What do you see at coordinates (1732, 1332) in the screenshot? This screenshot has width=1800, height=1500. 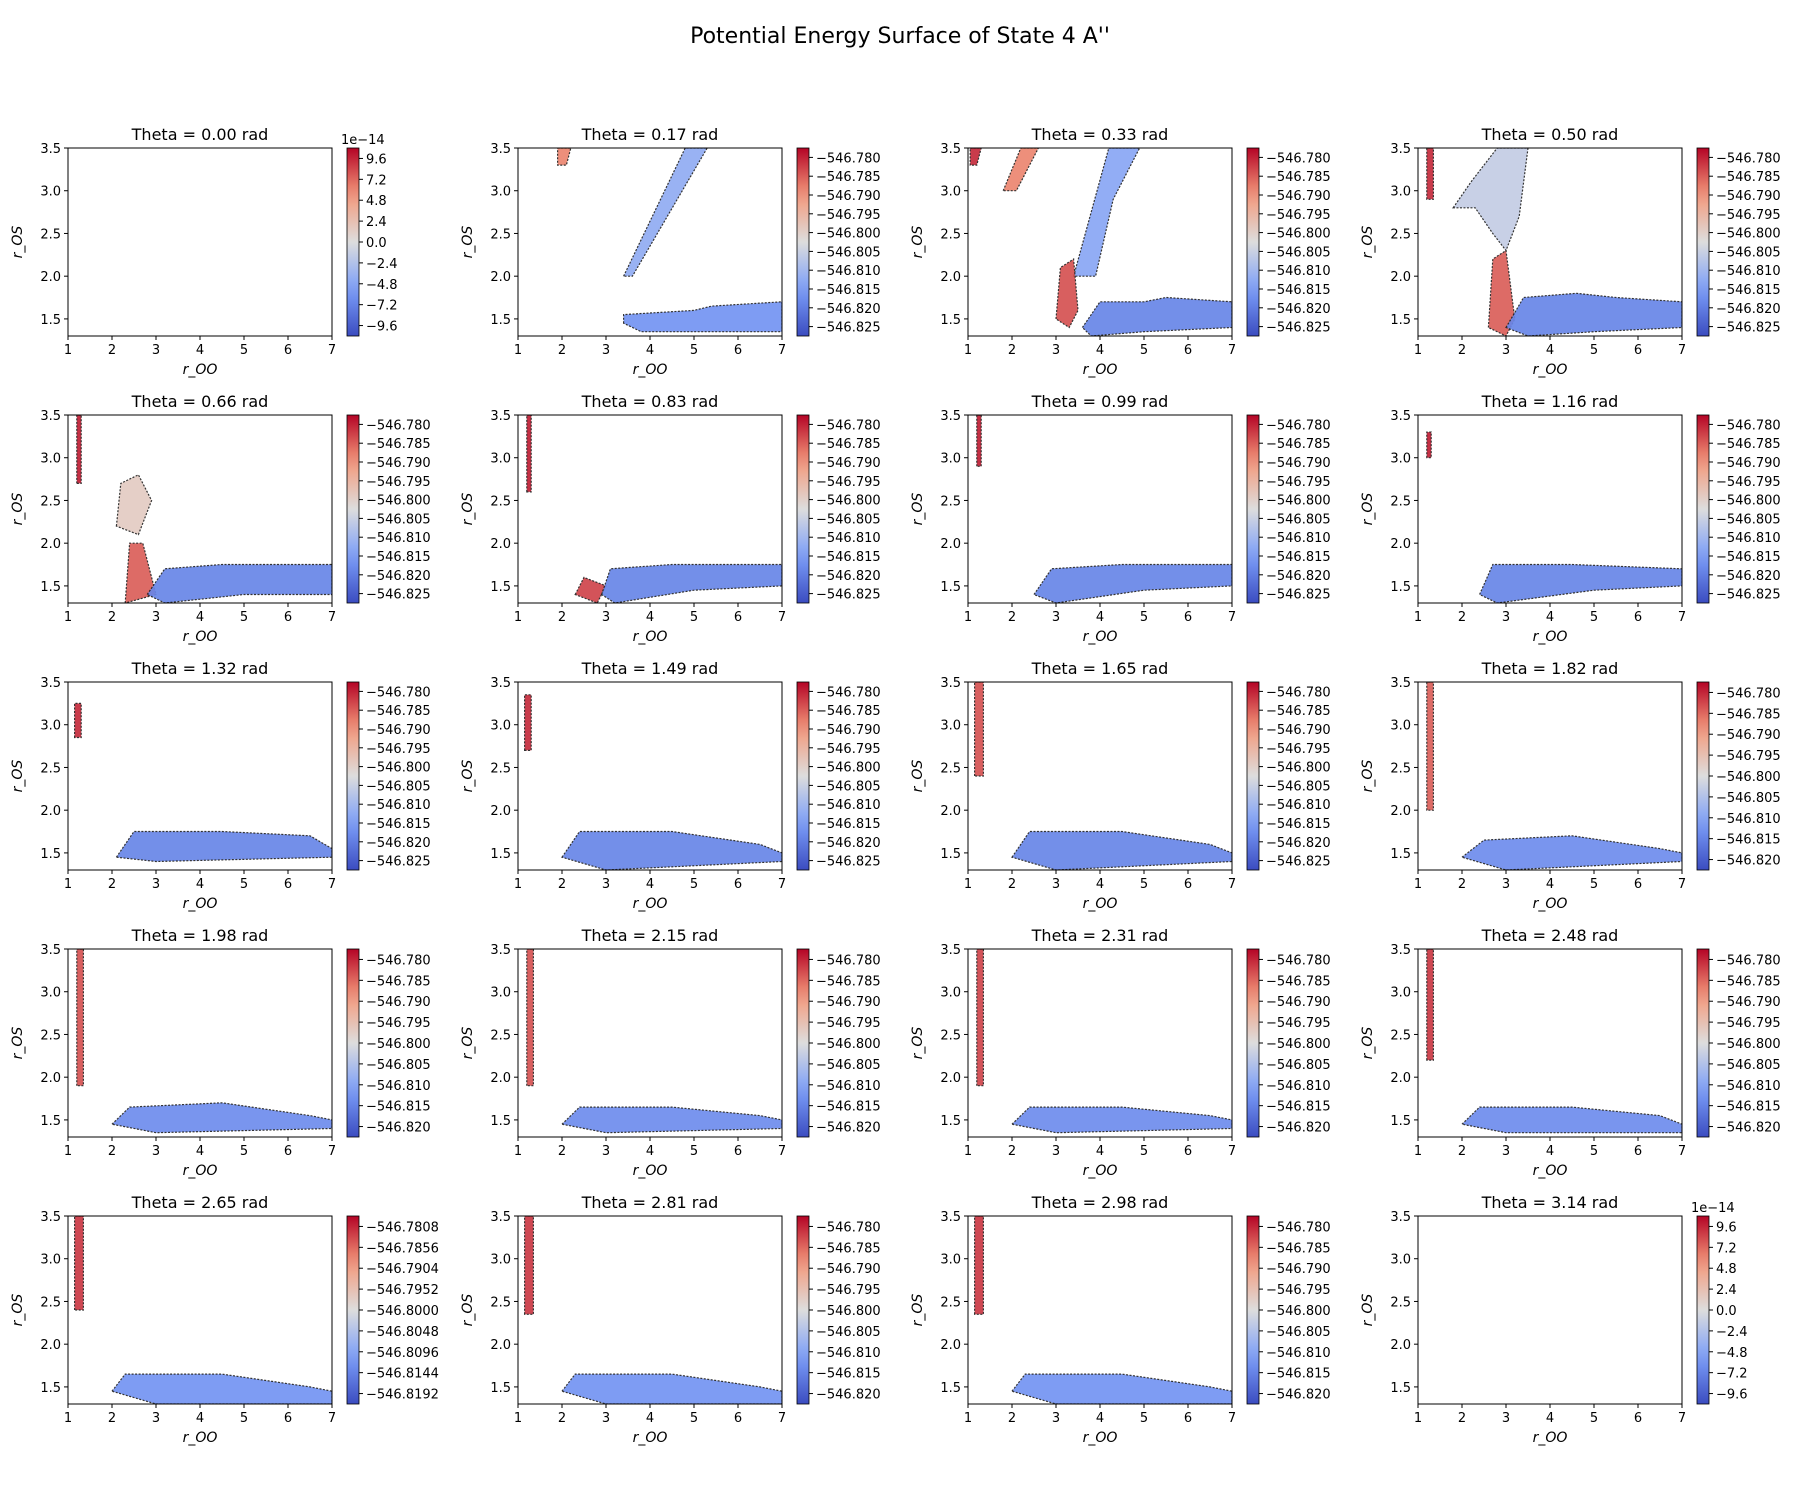 I see `colorbar-tick-label: −2.4` at bounding box center [1732, 1332].